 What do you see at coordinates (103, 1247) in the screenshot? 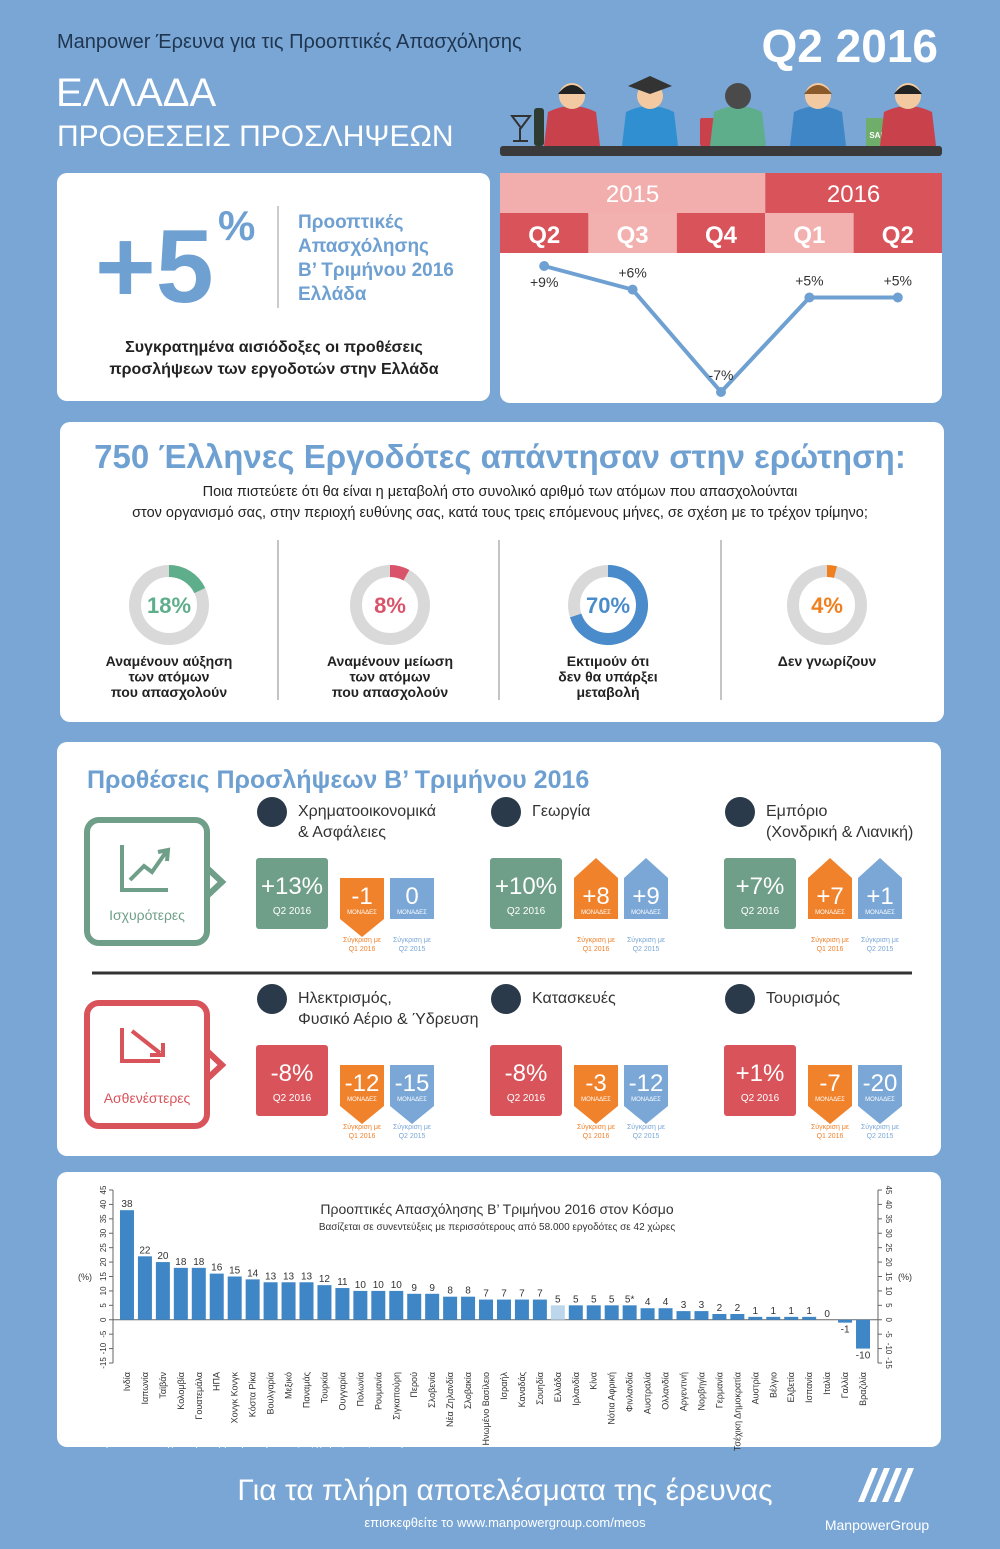
I see `y-tick-label: 25` at bounding box center [103, 1247].